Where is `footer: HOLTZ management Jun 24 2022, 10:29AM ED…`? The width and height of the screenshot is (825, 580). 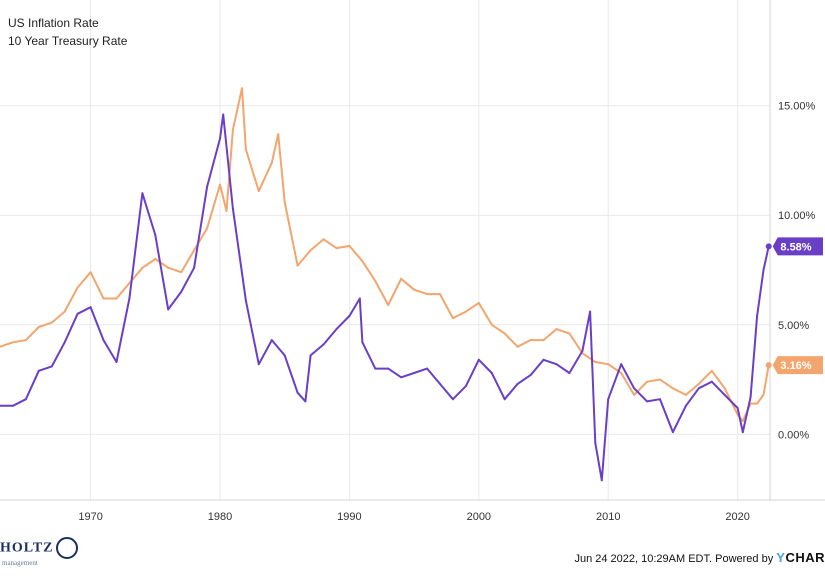 footer: HOLTZ management Jun 24 2022, 10:29AM ED… is located at coordinates (412, 556).